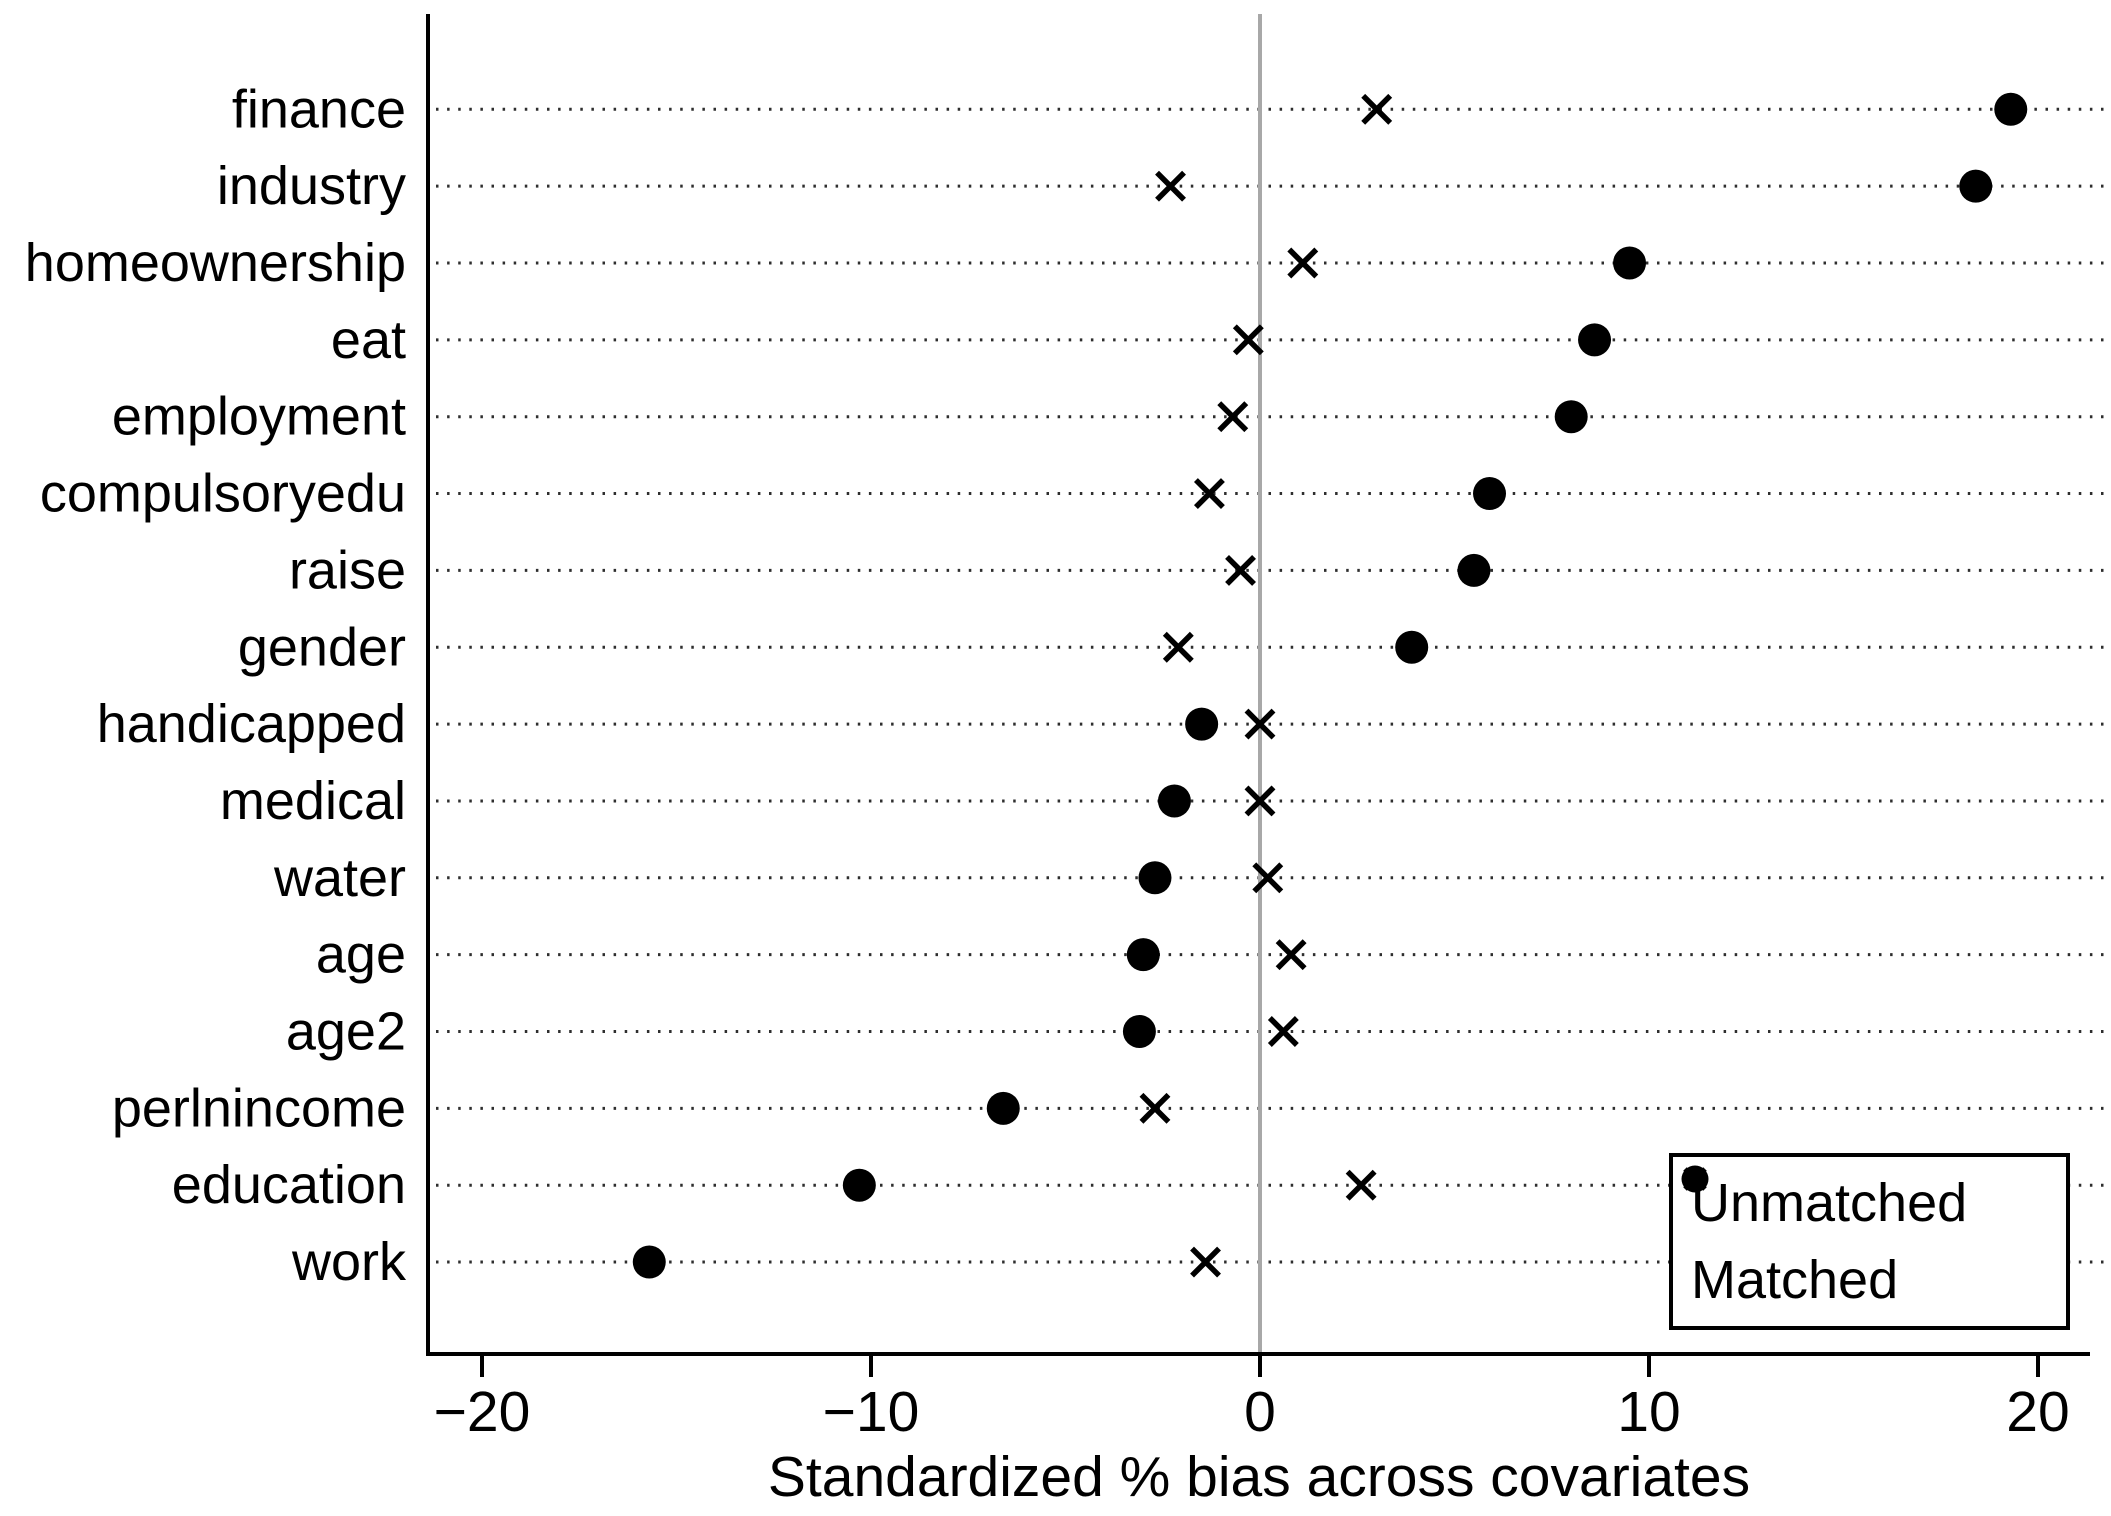 The height and width of the screenshot is (1516, 2111). Describe the element at coordinates (1595, 340) in the screenshot. I see `unmatched-marker-eat` at that location.